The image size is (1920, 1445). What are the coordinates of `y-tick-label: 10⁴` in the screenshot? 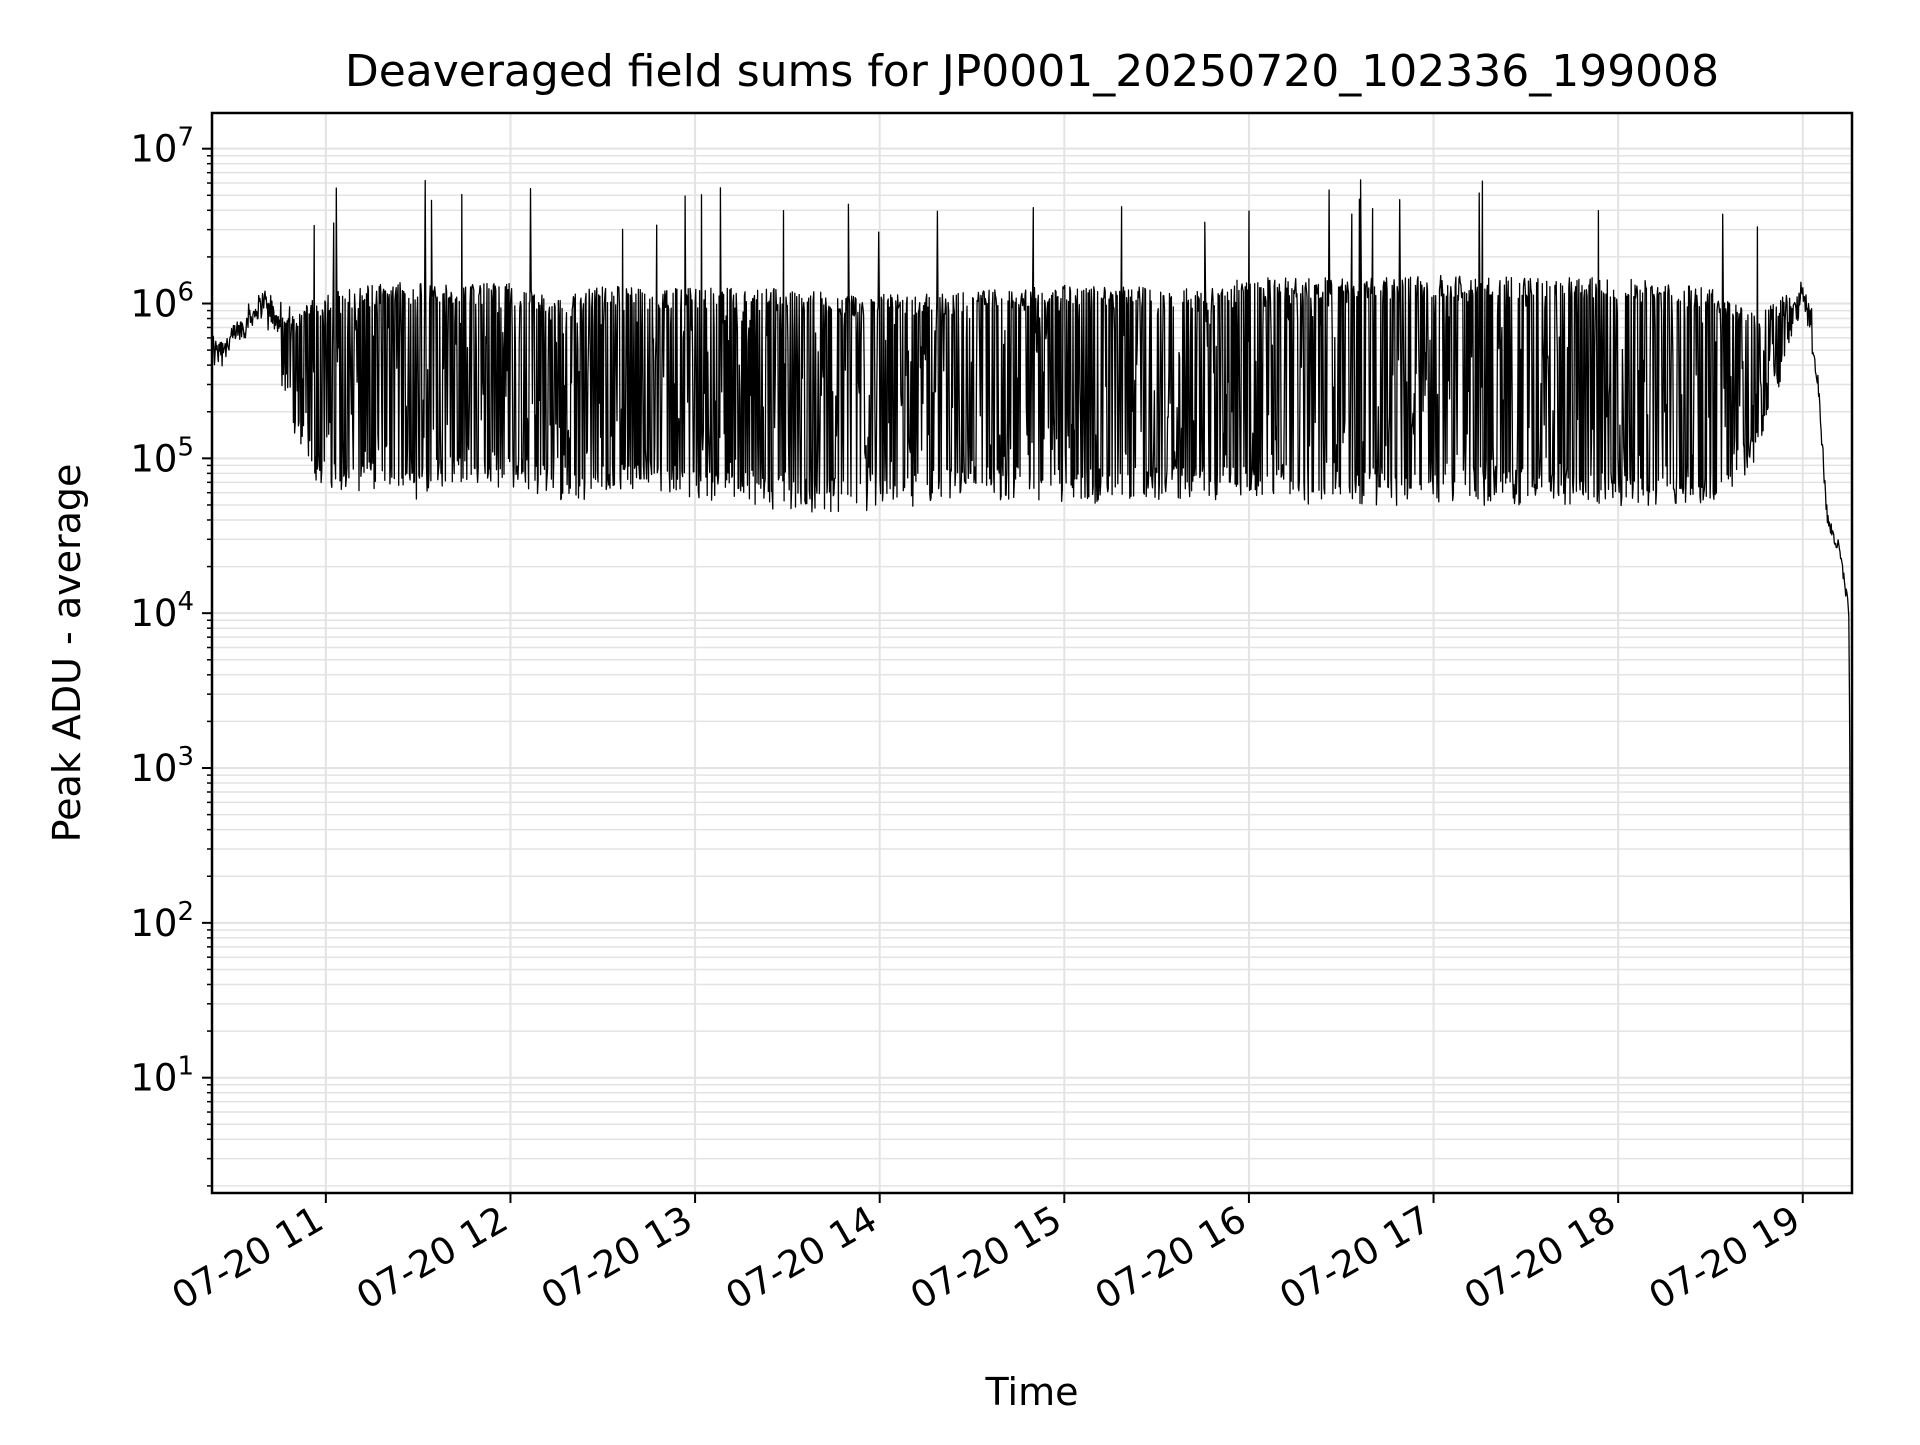 It's located at (162, 611).